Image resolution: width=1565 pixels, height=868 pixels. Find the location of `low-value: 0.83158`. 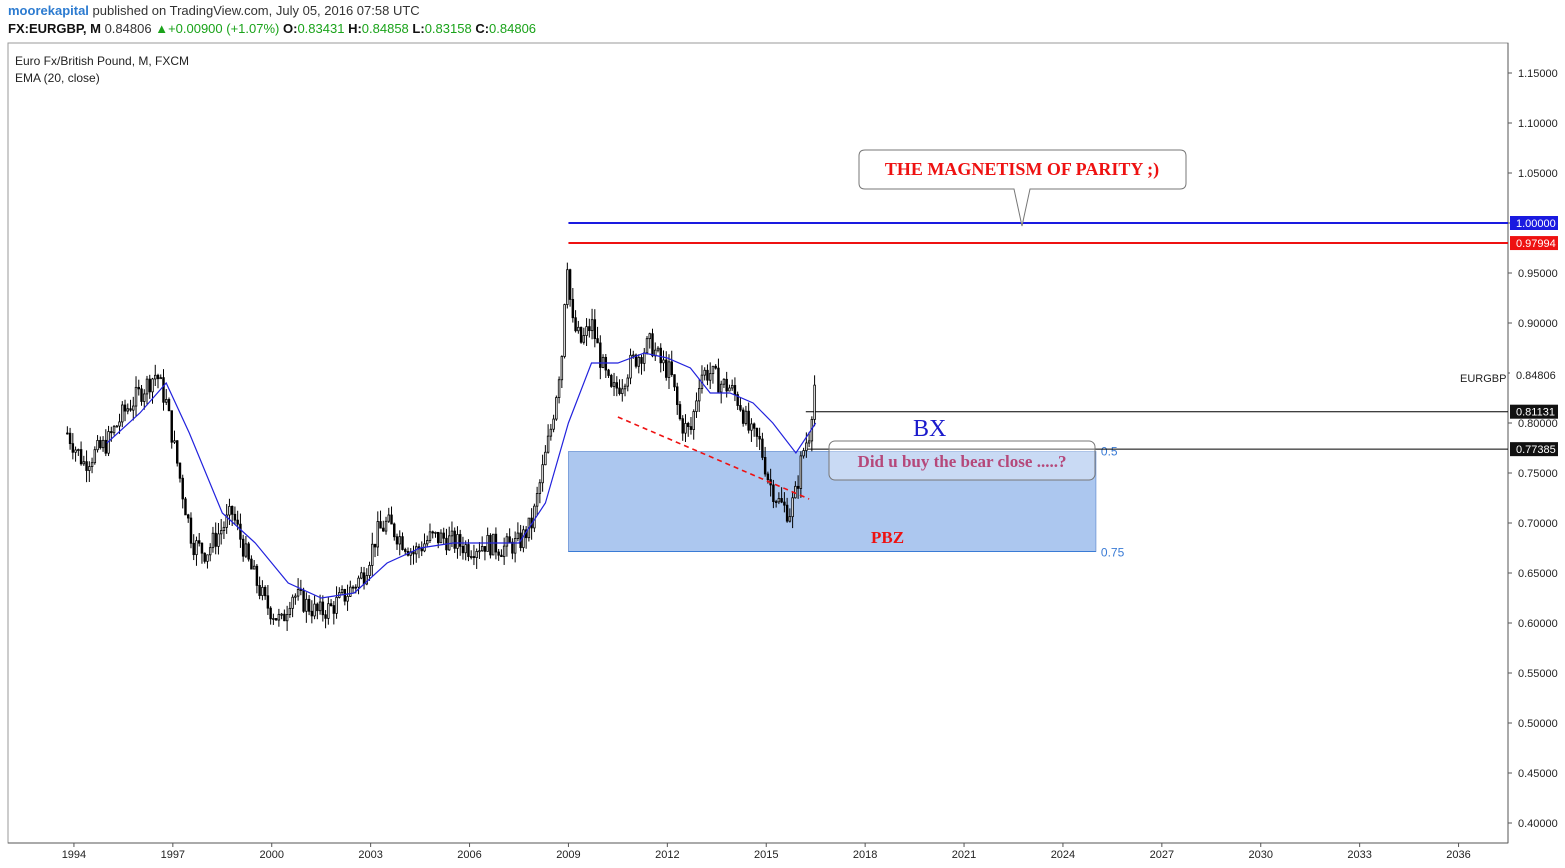

low-value: 0.83158 is located at coordinates (448, 28).